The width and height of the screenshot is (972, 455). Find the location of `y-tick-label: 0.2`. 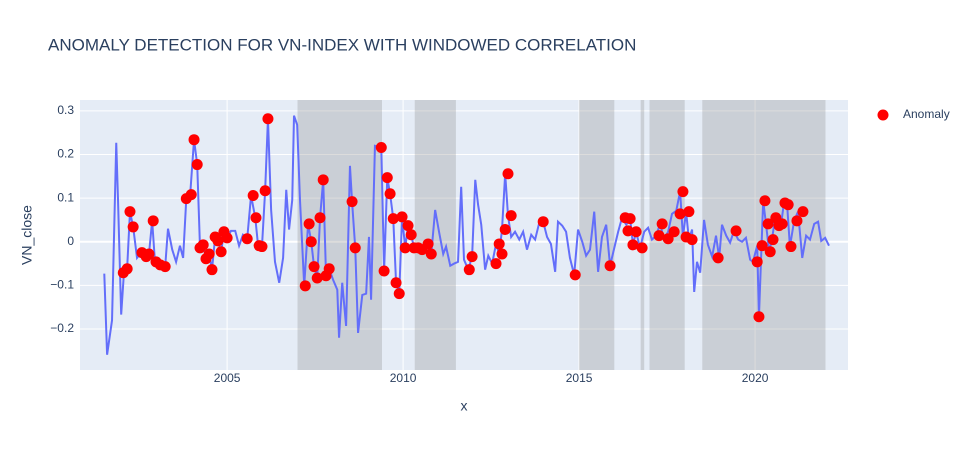

y-tick-label: 0.2 is located at coordinates (65, 154).